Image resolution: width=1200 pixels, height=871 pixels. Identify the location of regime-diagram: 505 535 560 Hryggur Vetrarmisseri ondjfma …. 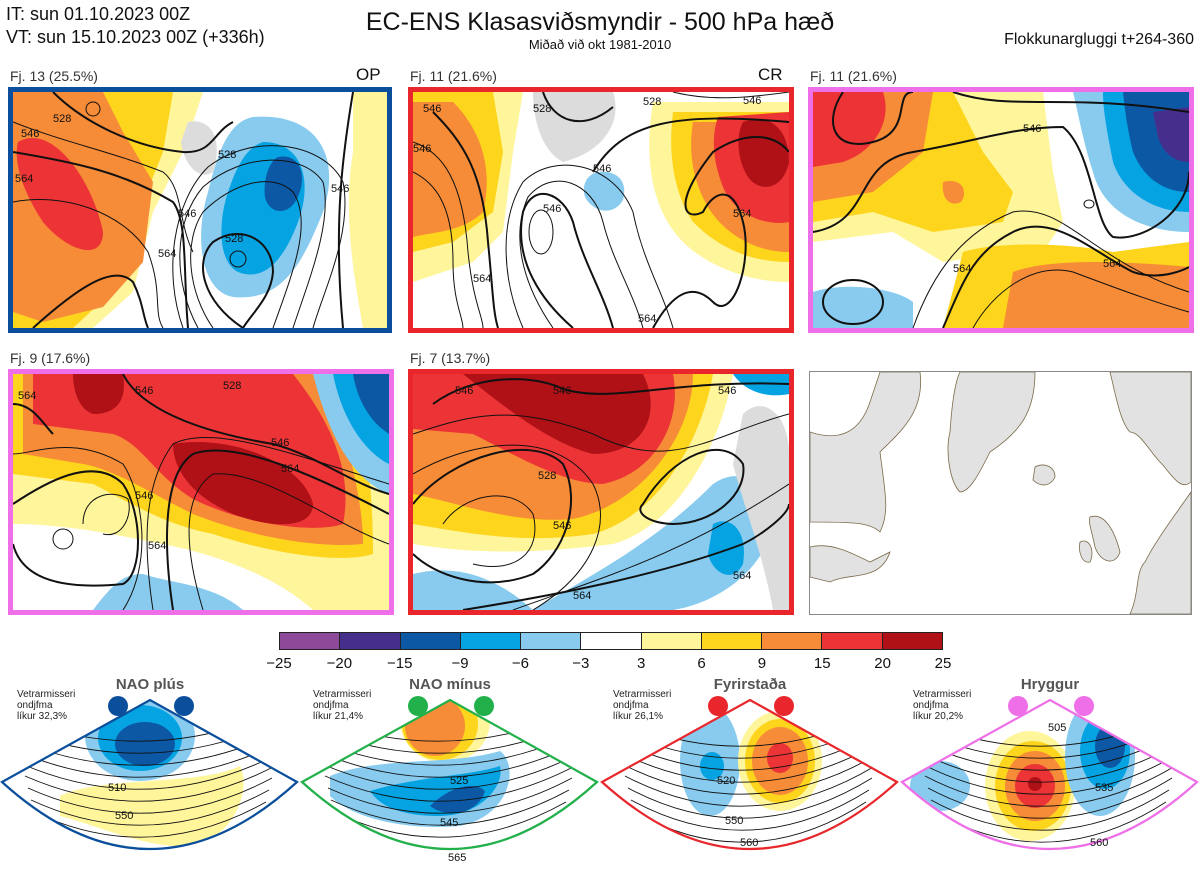
(1050, 773).